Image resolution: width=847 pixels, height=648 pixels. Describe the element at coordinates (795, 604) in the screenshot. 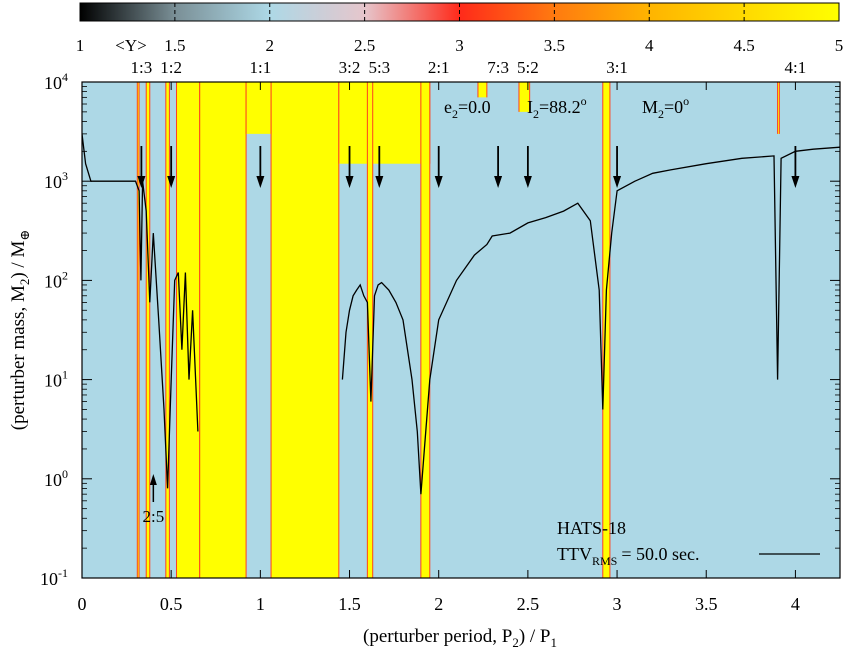

I see `x-tick-label: 4` at that location.